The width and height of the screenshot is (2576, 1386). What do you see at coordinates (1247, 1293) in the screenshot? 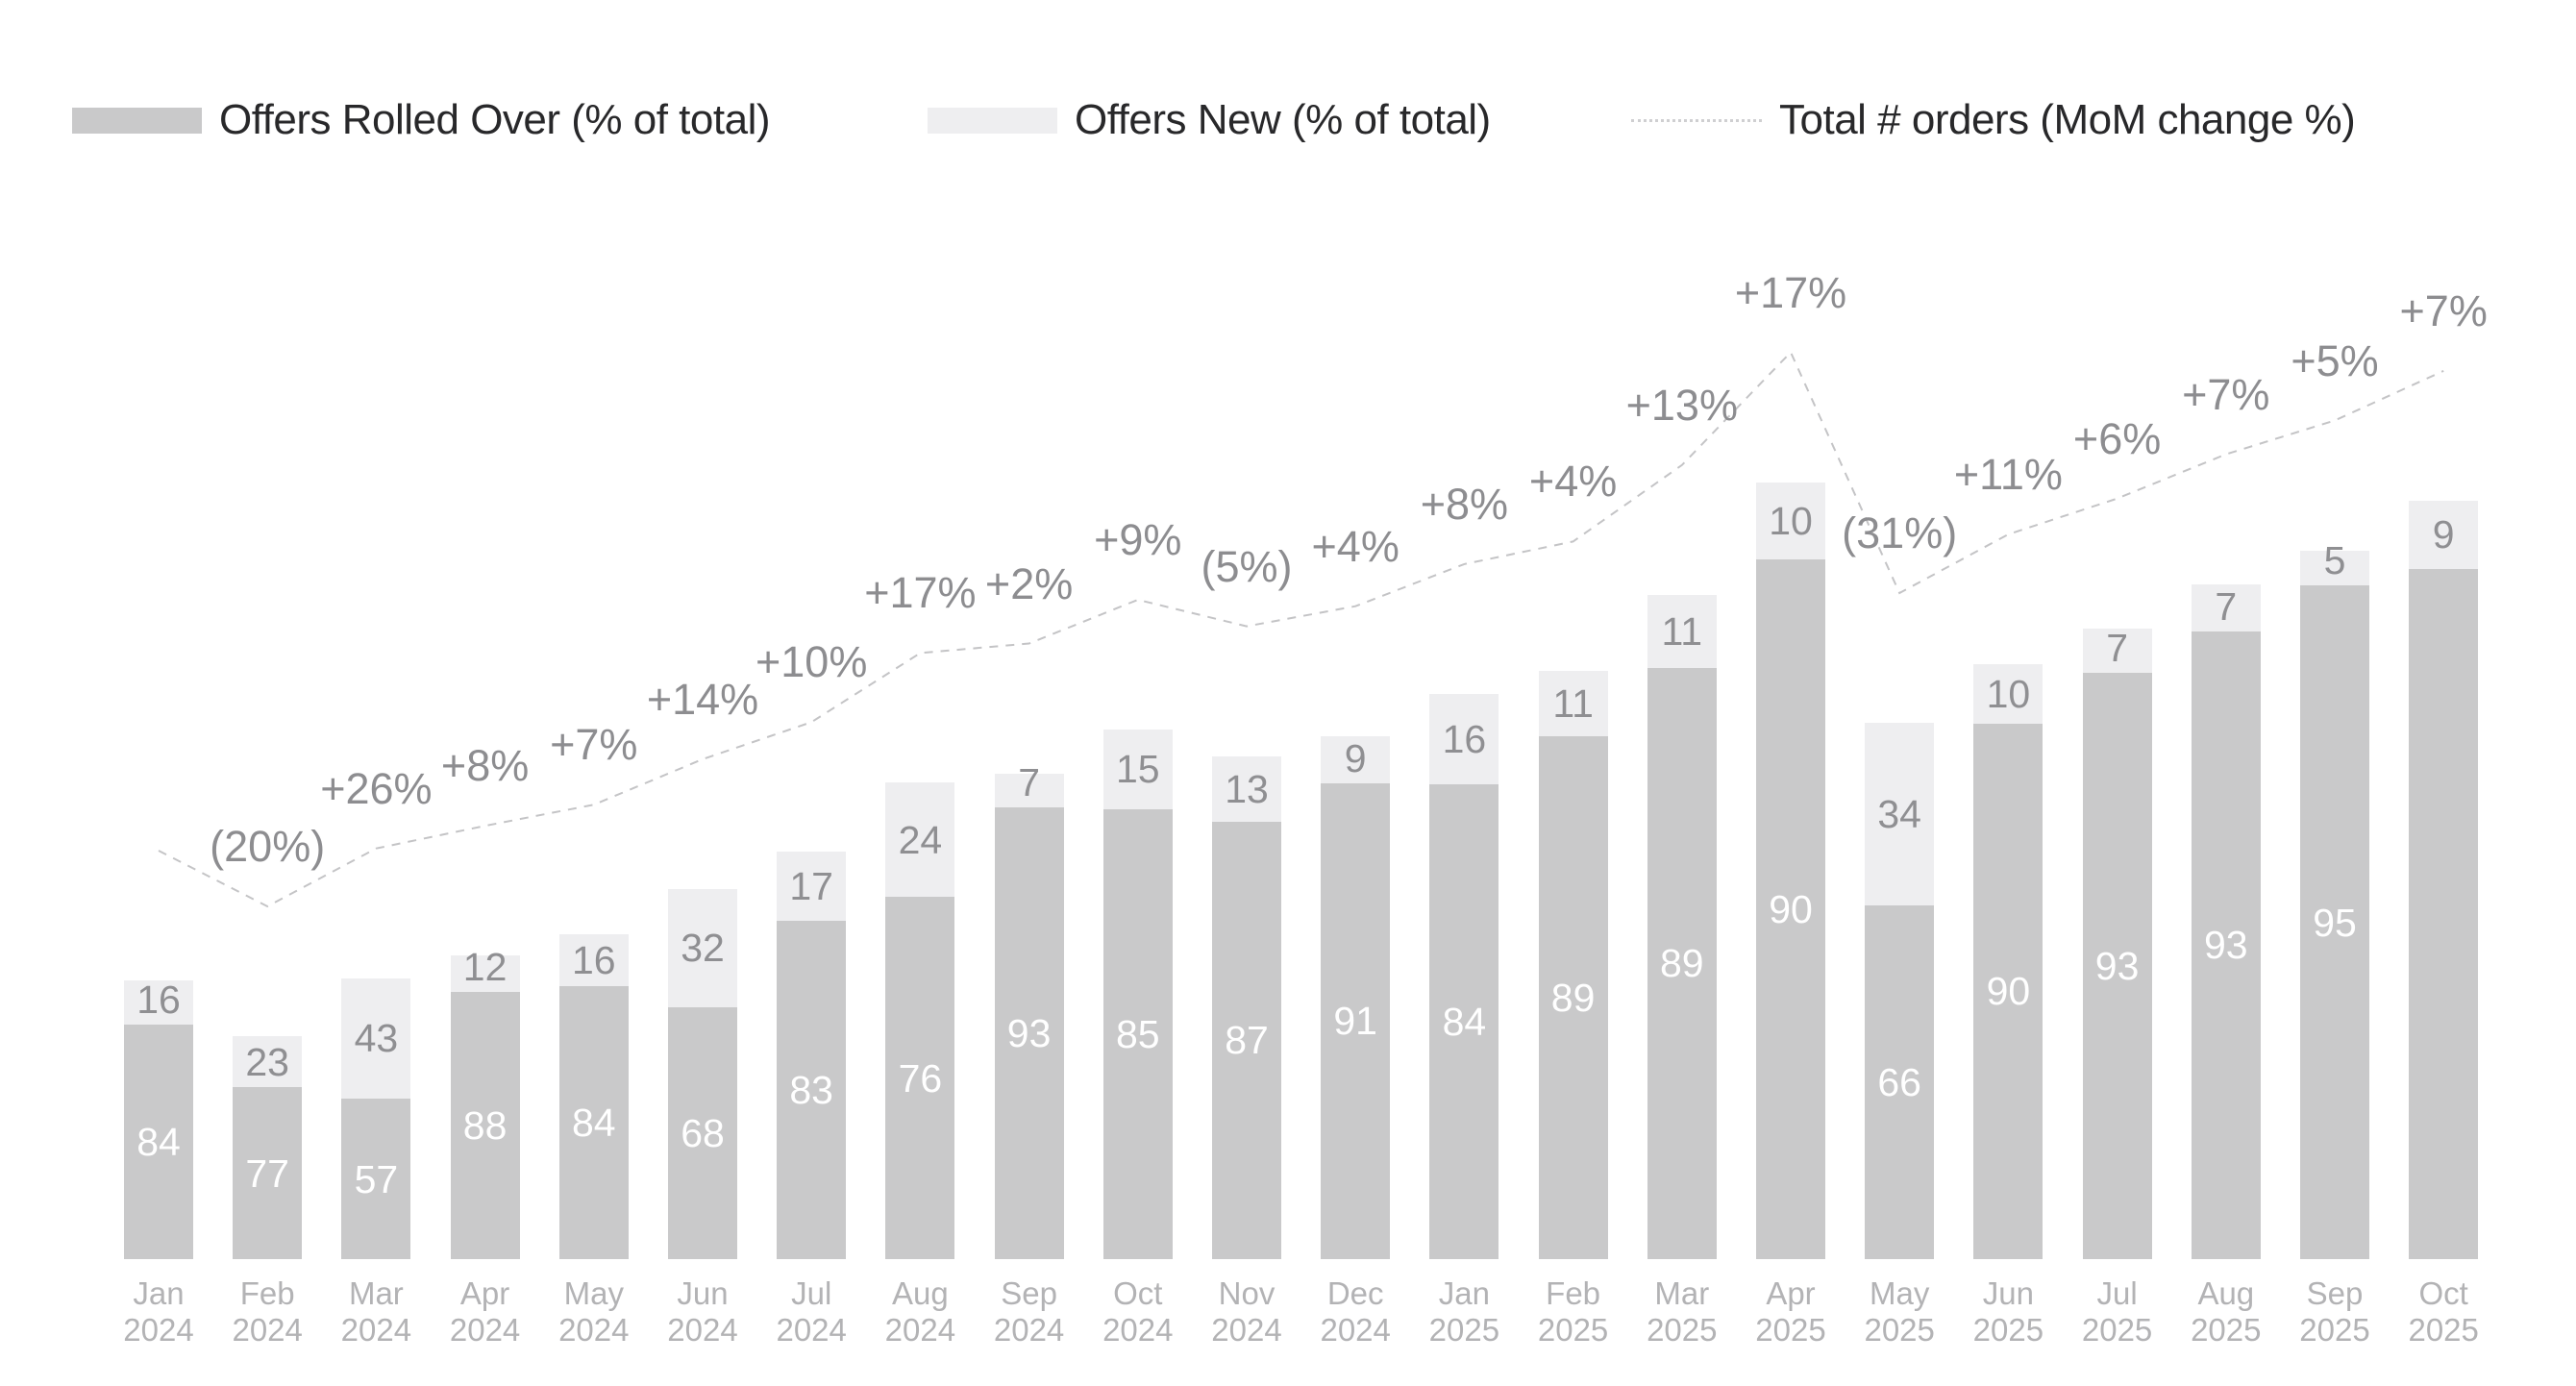
I see `x-axis-label-month: Nov` at bounding box center [1247, 1293].